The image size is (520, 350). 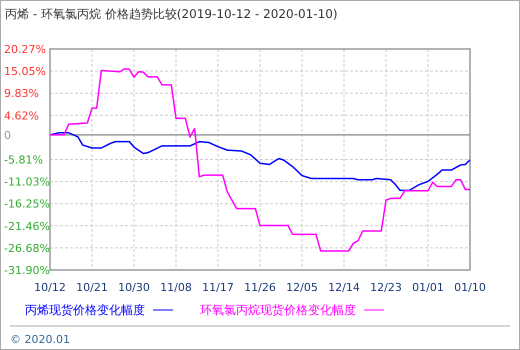 What do you see at coordinates (7, 135) in the screenshot?
I see `y-tick-label: 0` at bounding box center [7, 135].